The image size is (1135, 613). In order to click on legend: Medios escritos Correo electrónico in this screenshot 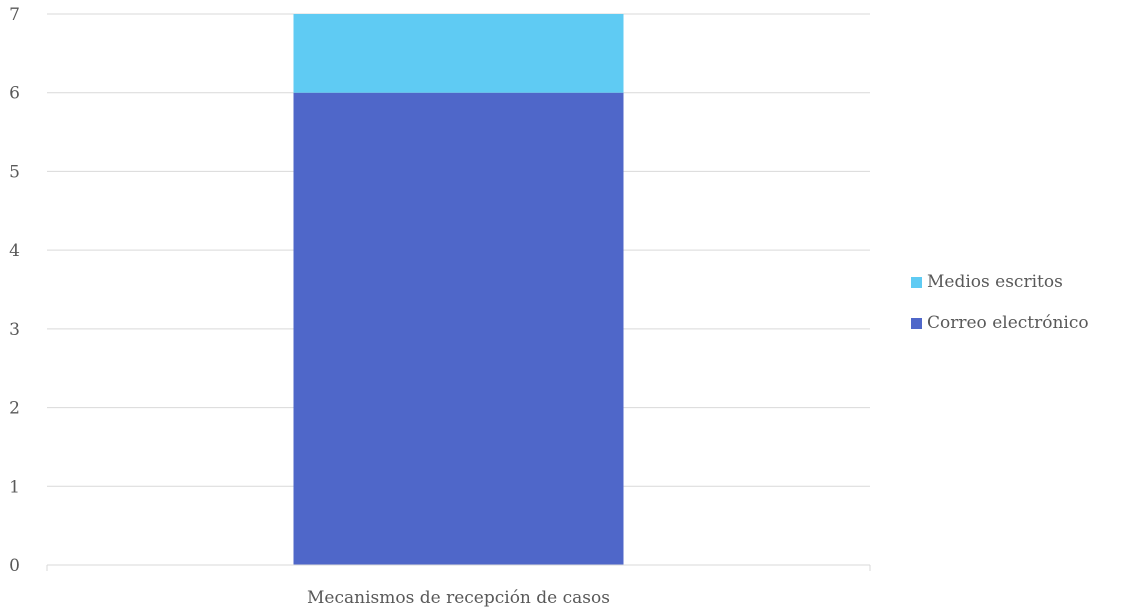, I will do `click(1000, 311)`.